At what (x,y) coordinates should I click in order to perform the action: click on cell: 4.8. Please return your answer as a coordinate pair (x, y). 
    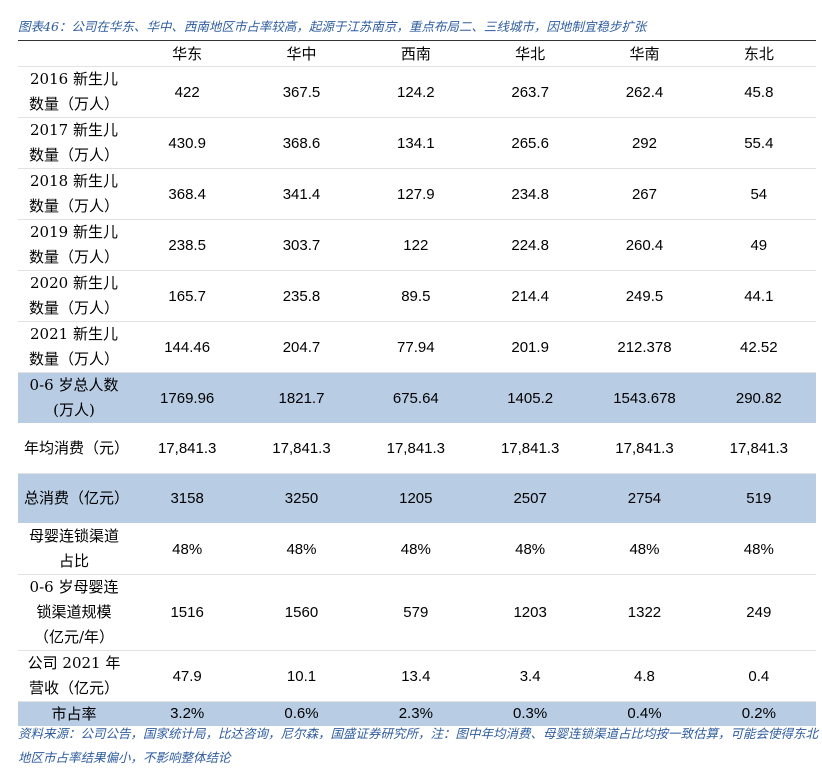
    Looking at the image, I should click on (644, 676).